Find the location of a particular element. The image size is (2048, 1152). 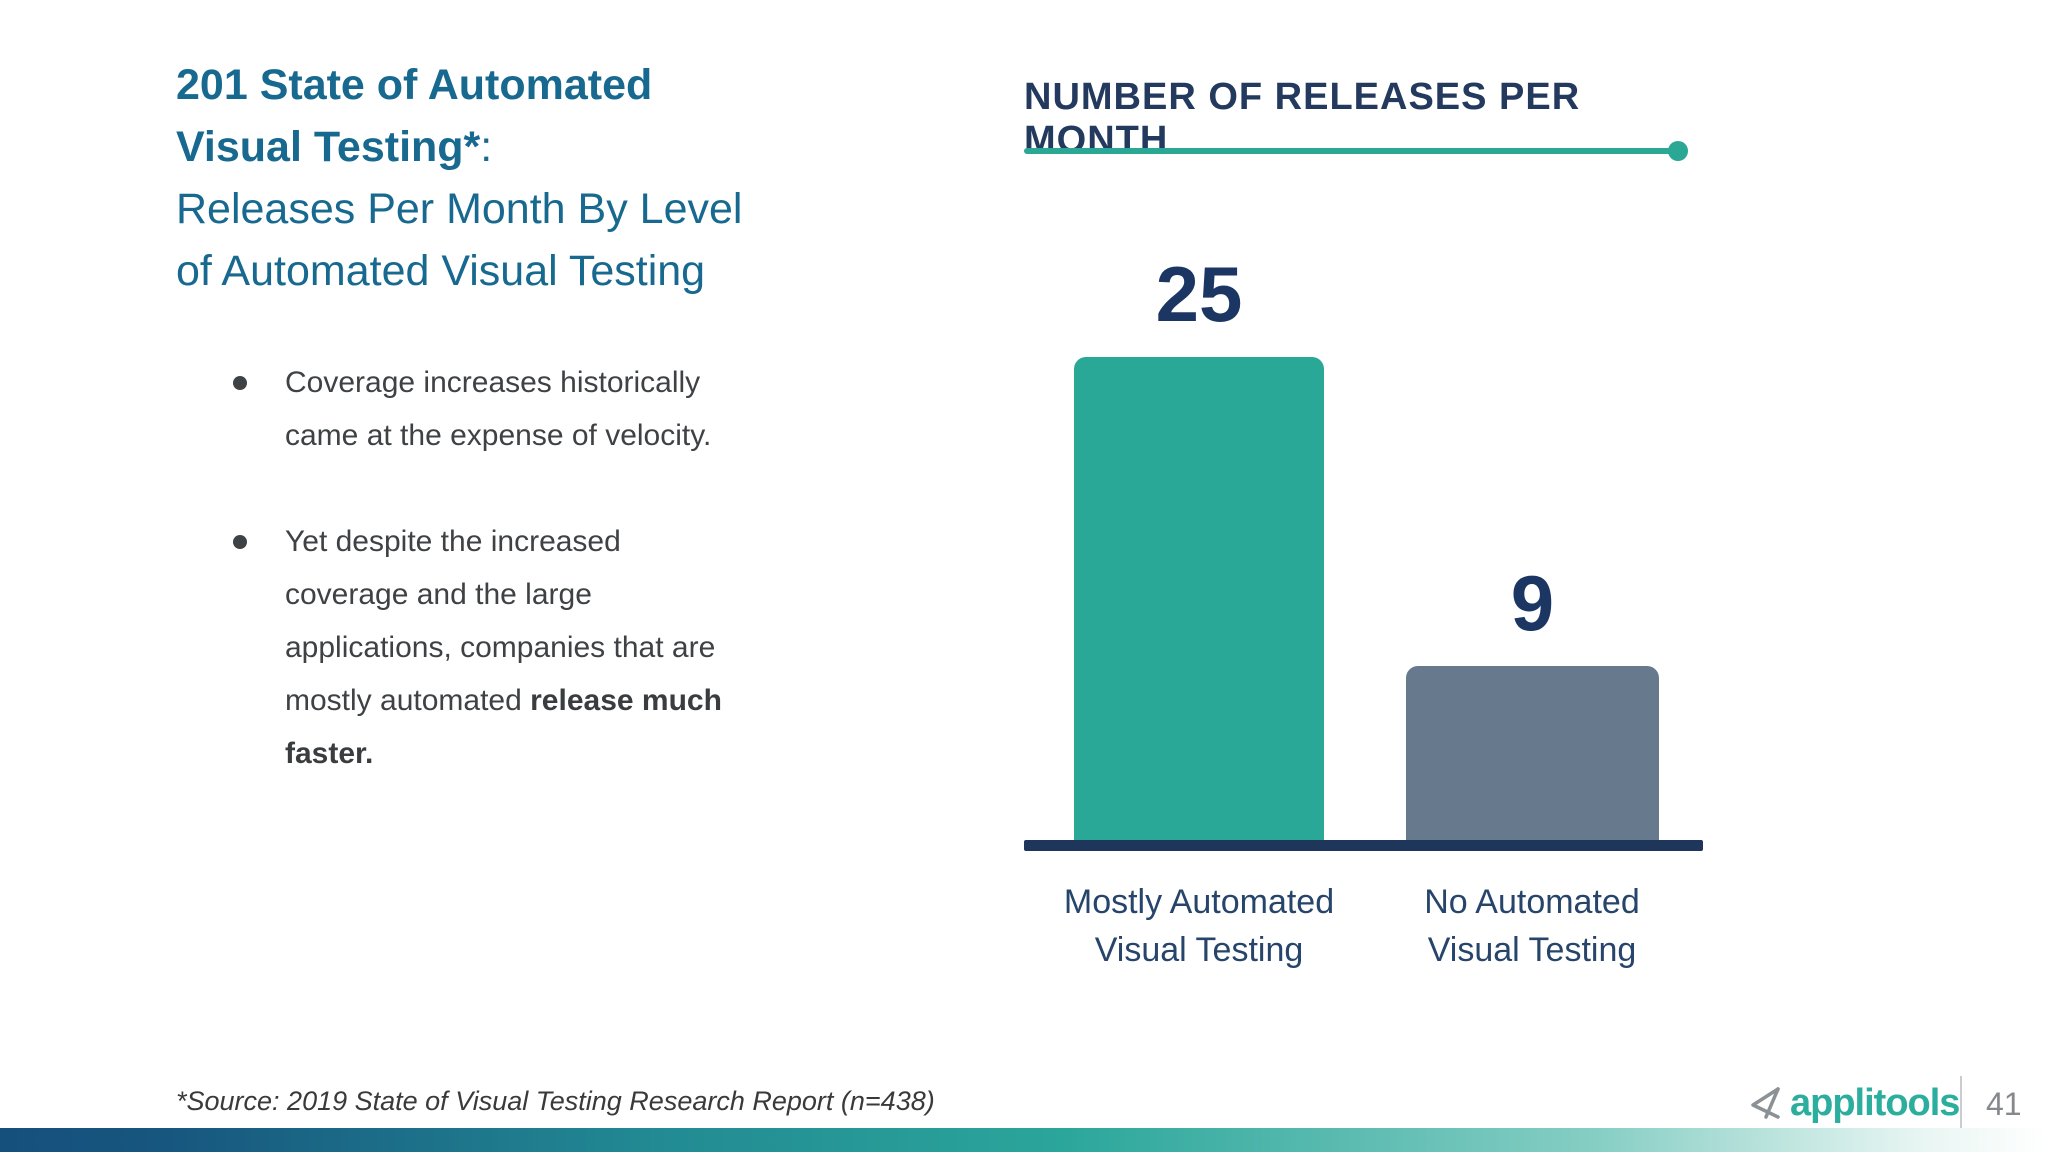

bottom-gradient-bar is located at coordinates (1024, 1140).